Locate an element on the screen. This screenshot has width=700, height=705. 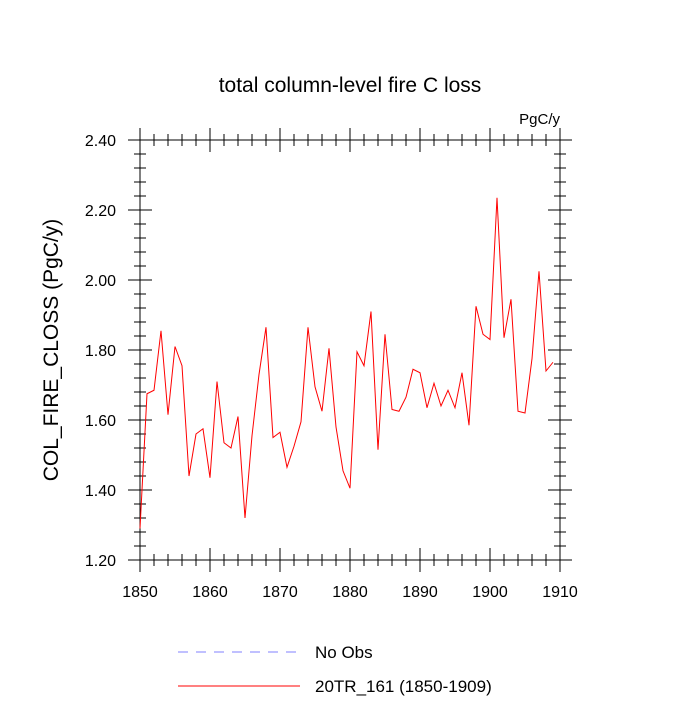
y-tick-label: 2.00 is located at coordinates (100, 281).